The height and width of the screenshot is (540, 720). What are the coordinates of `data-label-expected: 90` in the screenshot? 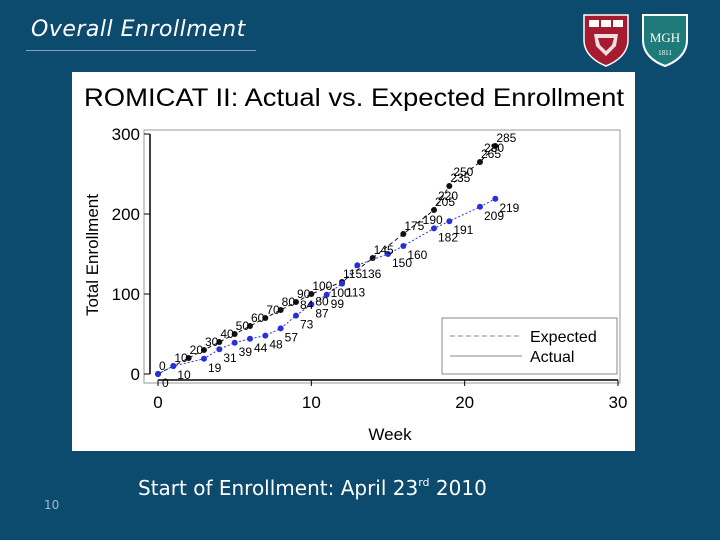 It's located at (304, 294).